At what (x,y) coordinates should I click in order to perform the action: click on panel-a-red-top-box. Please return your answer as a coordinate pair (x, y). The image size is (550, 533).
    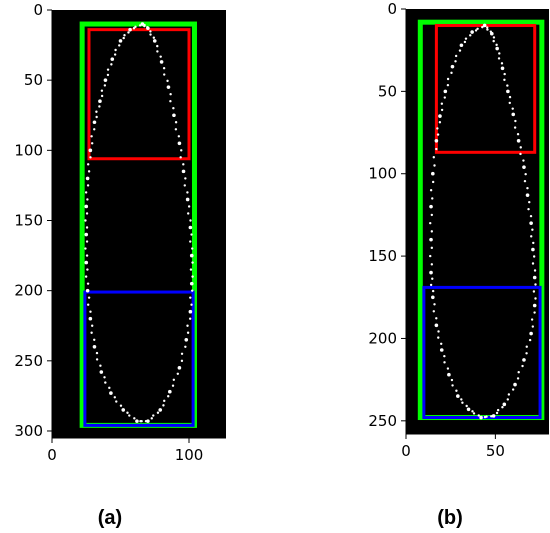
    Looking at the image, I should click on (139, 94).